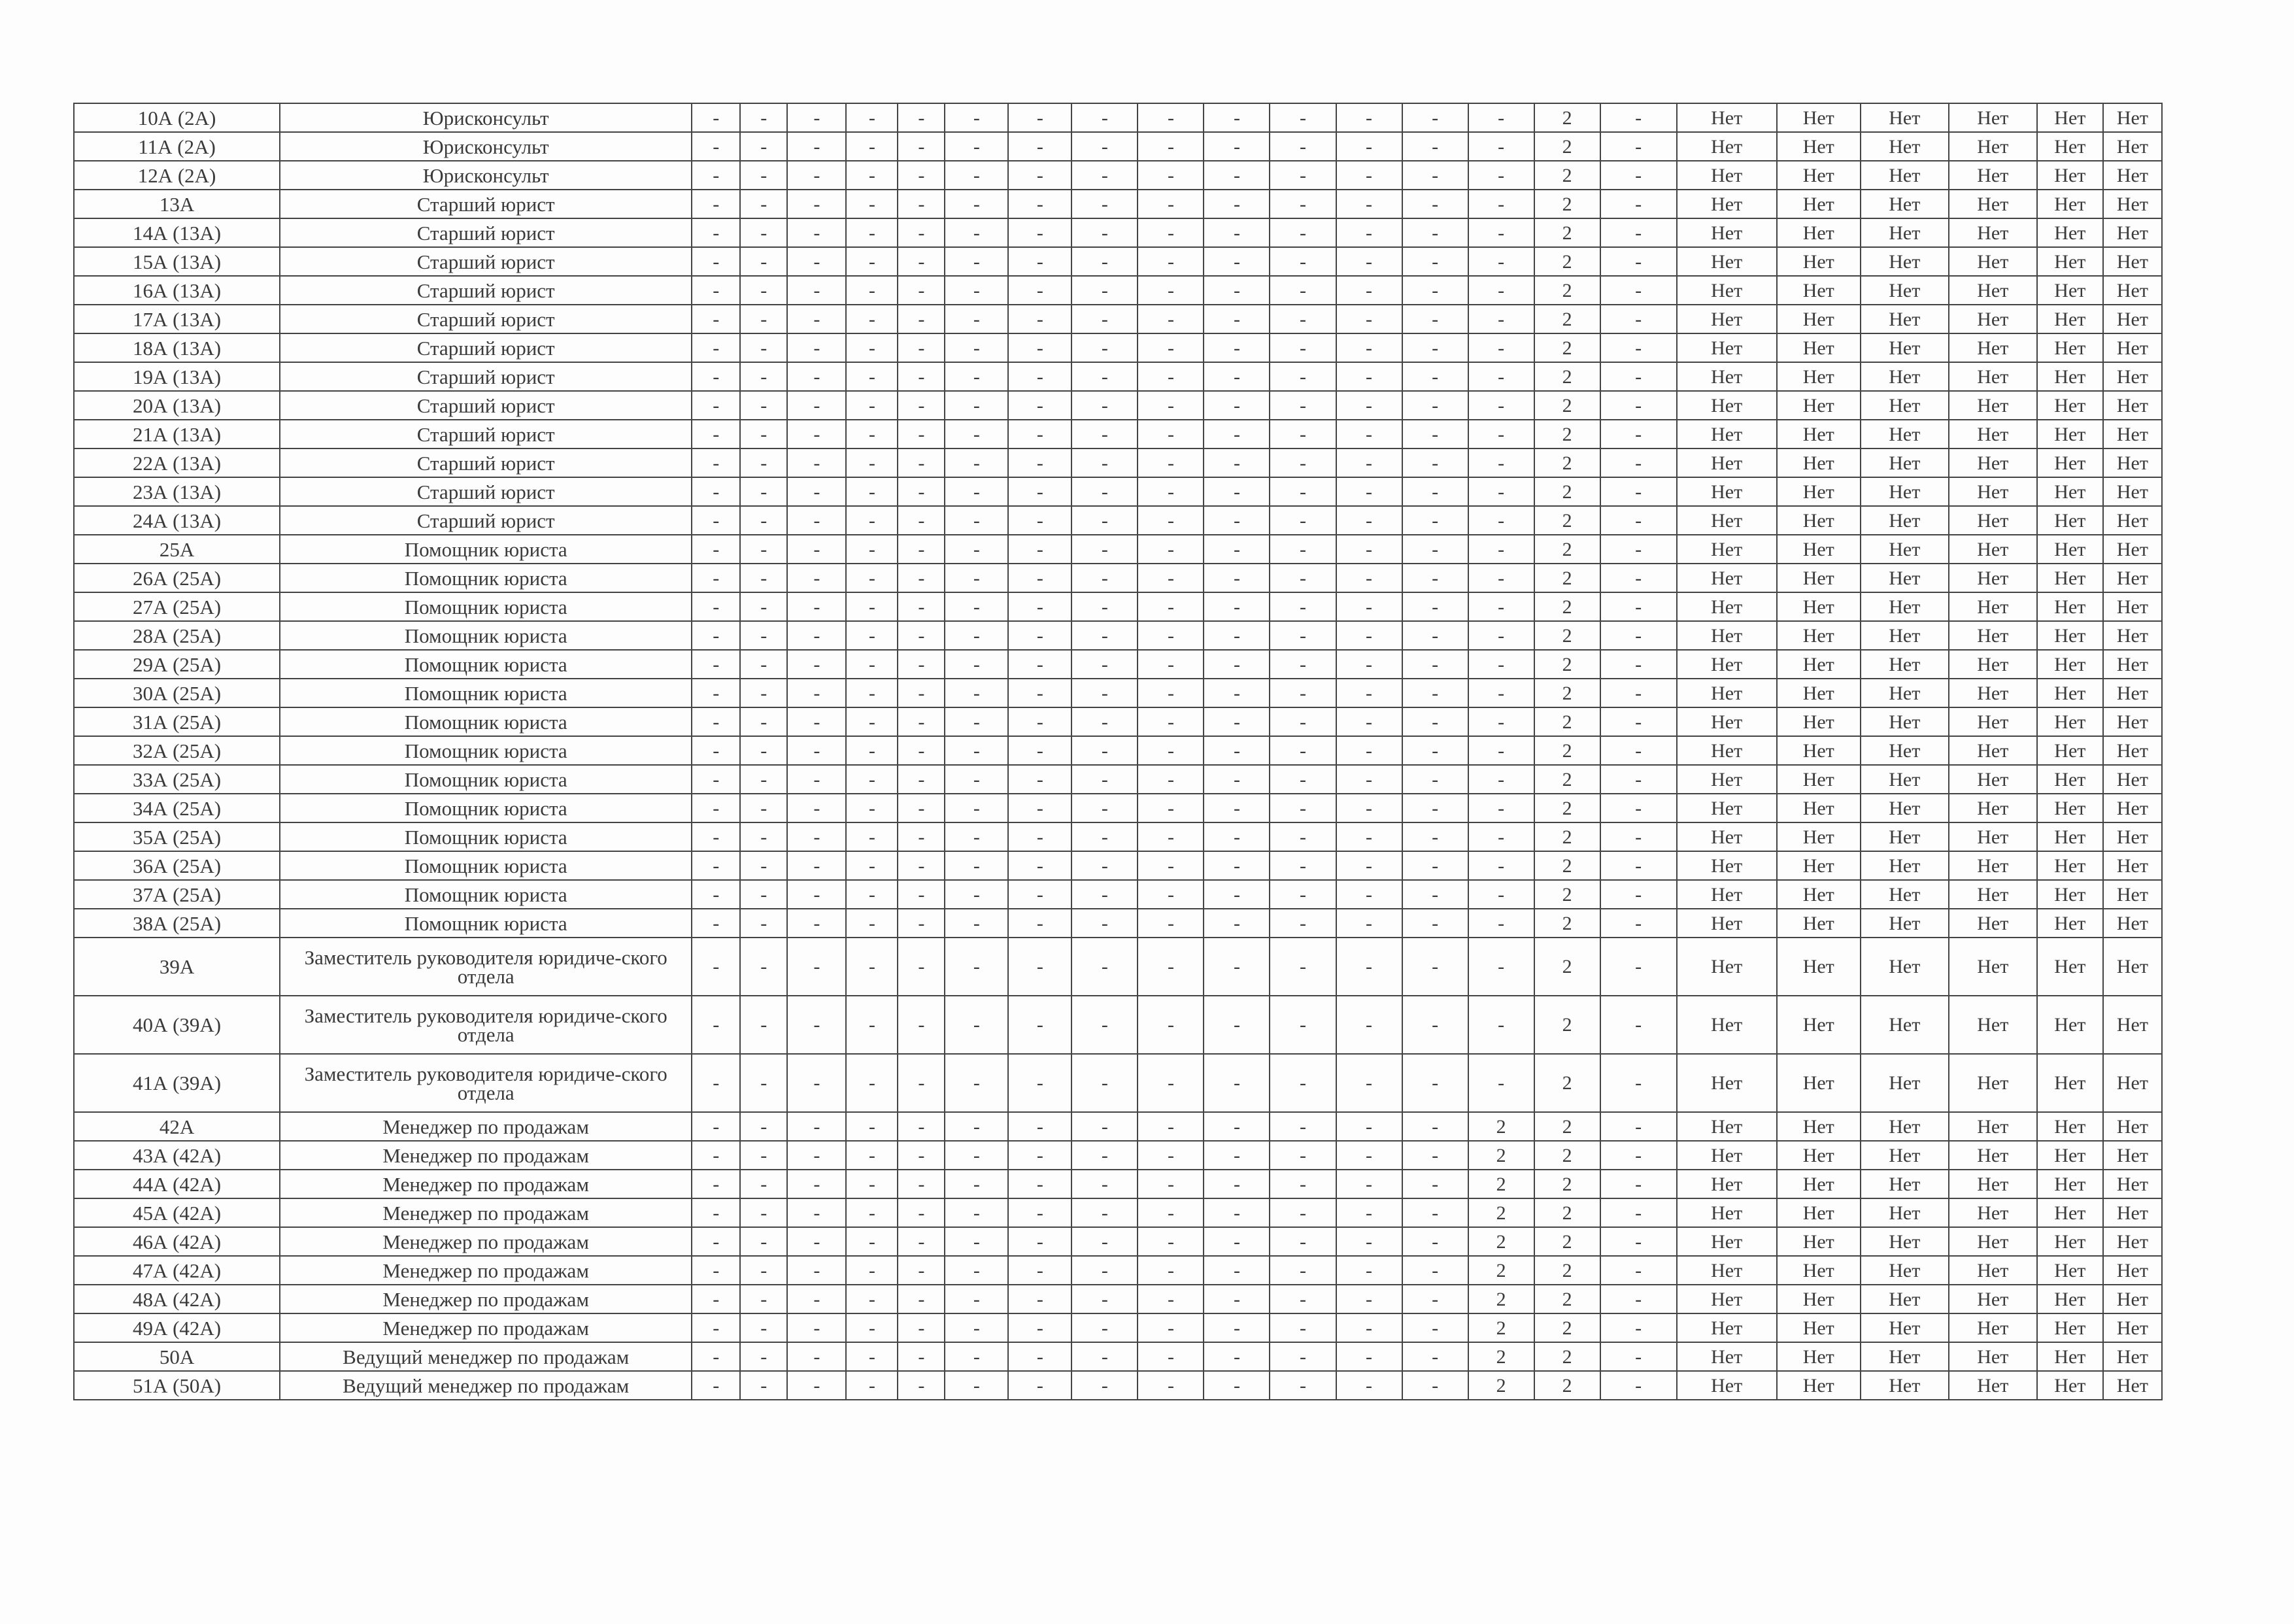 Image resolution: width=2294 pixels, height=1624 pixels. What do you see at coordinates (486, 808) in the screenshot?
I see `position-title: Помощник юриста` at bounding box center [486, 808].